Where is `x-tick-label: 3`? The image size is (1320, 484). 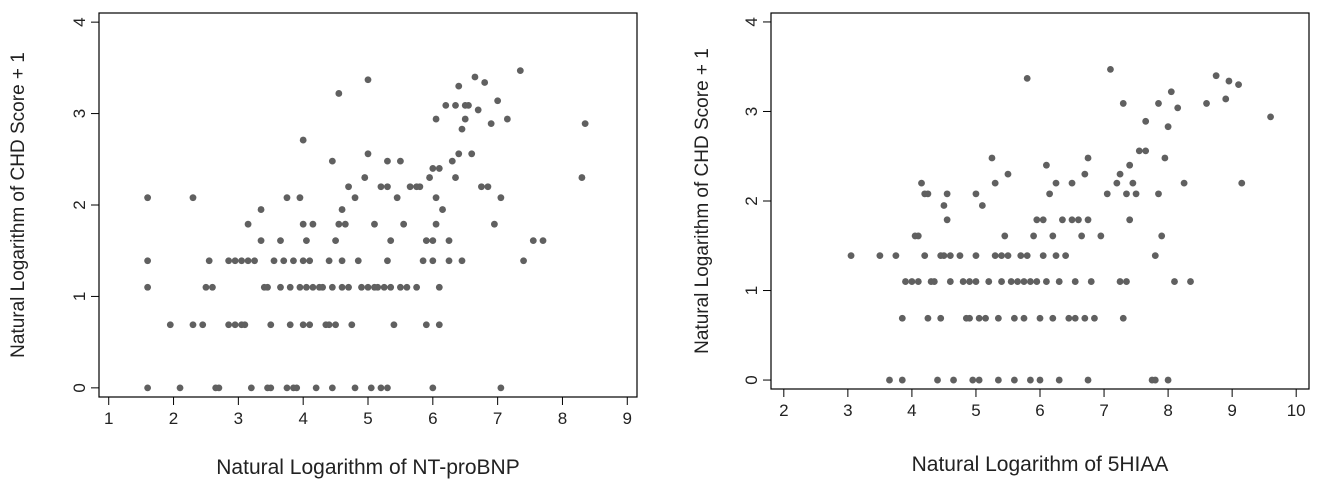
x-tick-label: 3 is located at coordinates (238, 418).